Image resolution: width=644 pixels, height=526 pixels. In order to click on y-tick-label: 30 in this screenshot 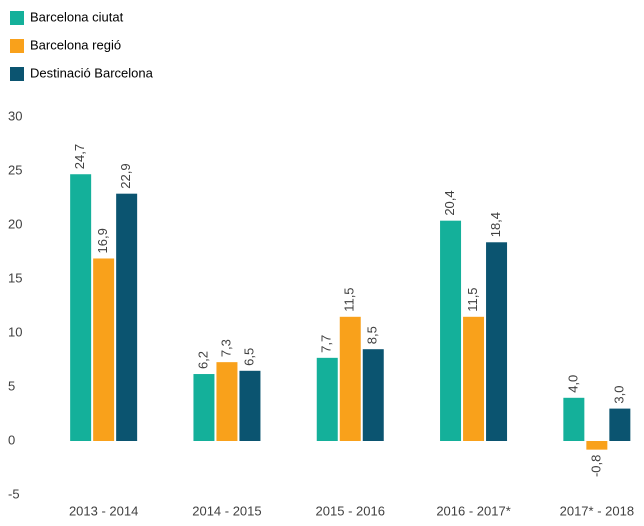, I will do `click(15, 115)`.